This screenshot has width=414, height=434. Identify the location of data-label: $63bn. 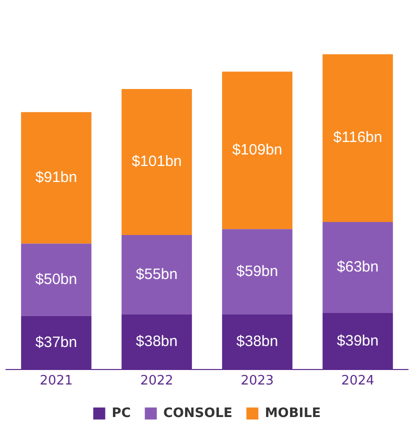
(357, 267).